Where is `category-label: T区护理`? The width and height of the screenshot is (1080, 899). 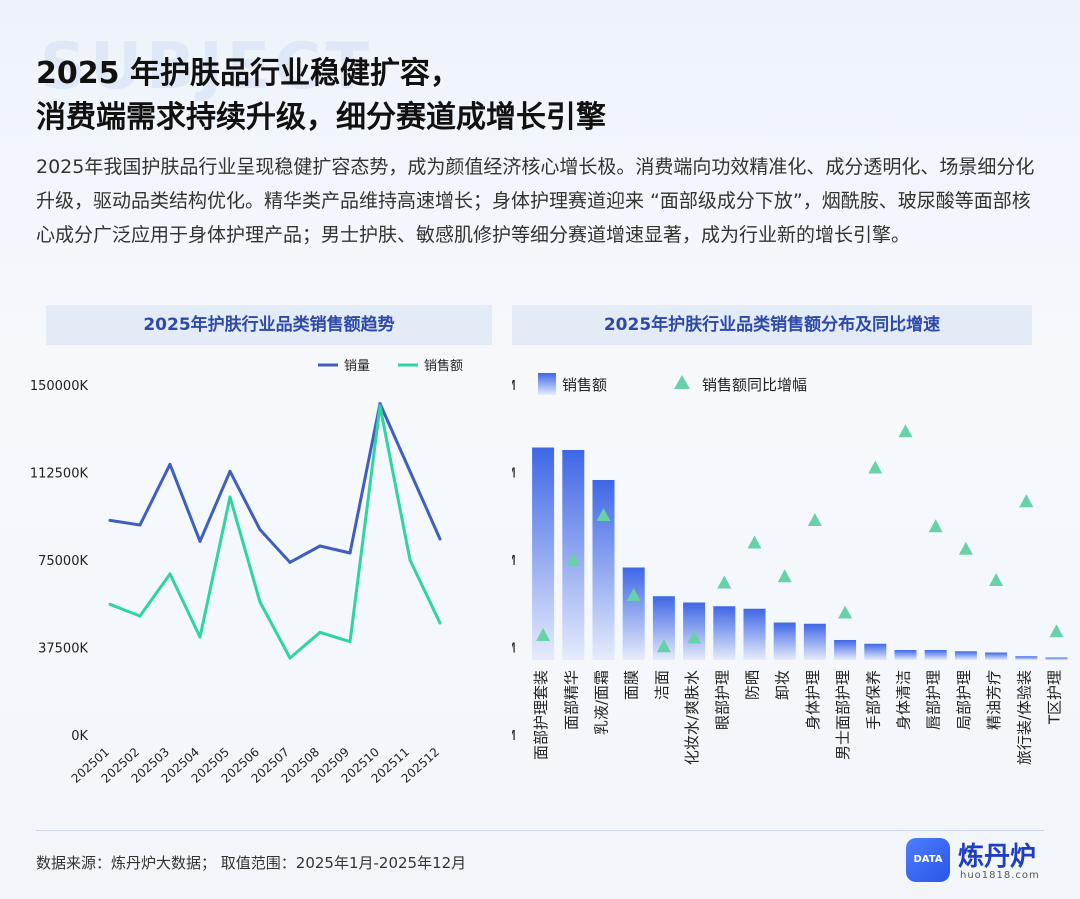 category-label: T区护理 is located at coordinates (1055, 697).